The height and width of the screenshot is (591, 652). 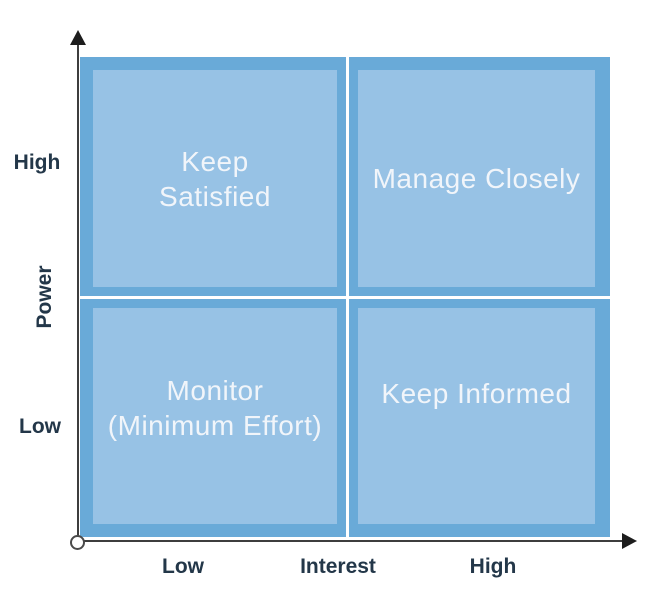 What do you see at coordinates (78, 37) in the screenshot?
I see `y-axis-arrowhead-icon` at bounding box center [78, 37].